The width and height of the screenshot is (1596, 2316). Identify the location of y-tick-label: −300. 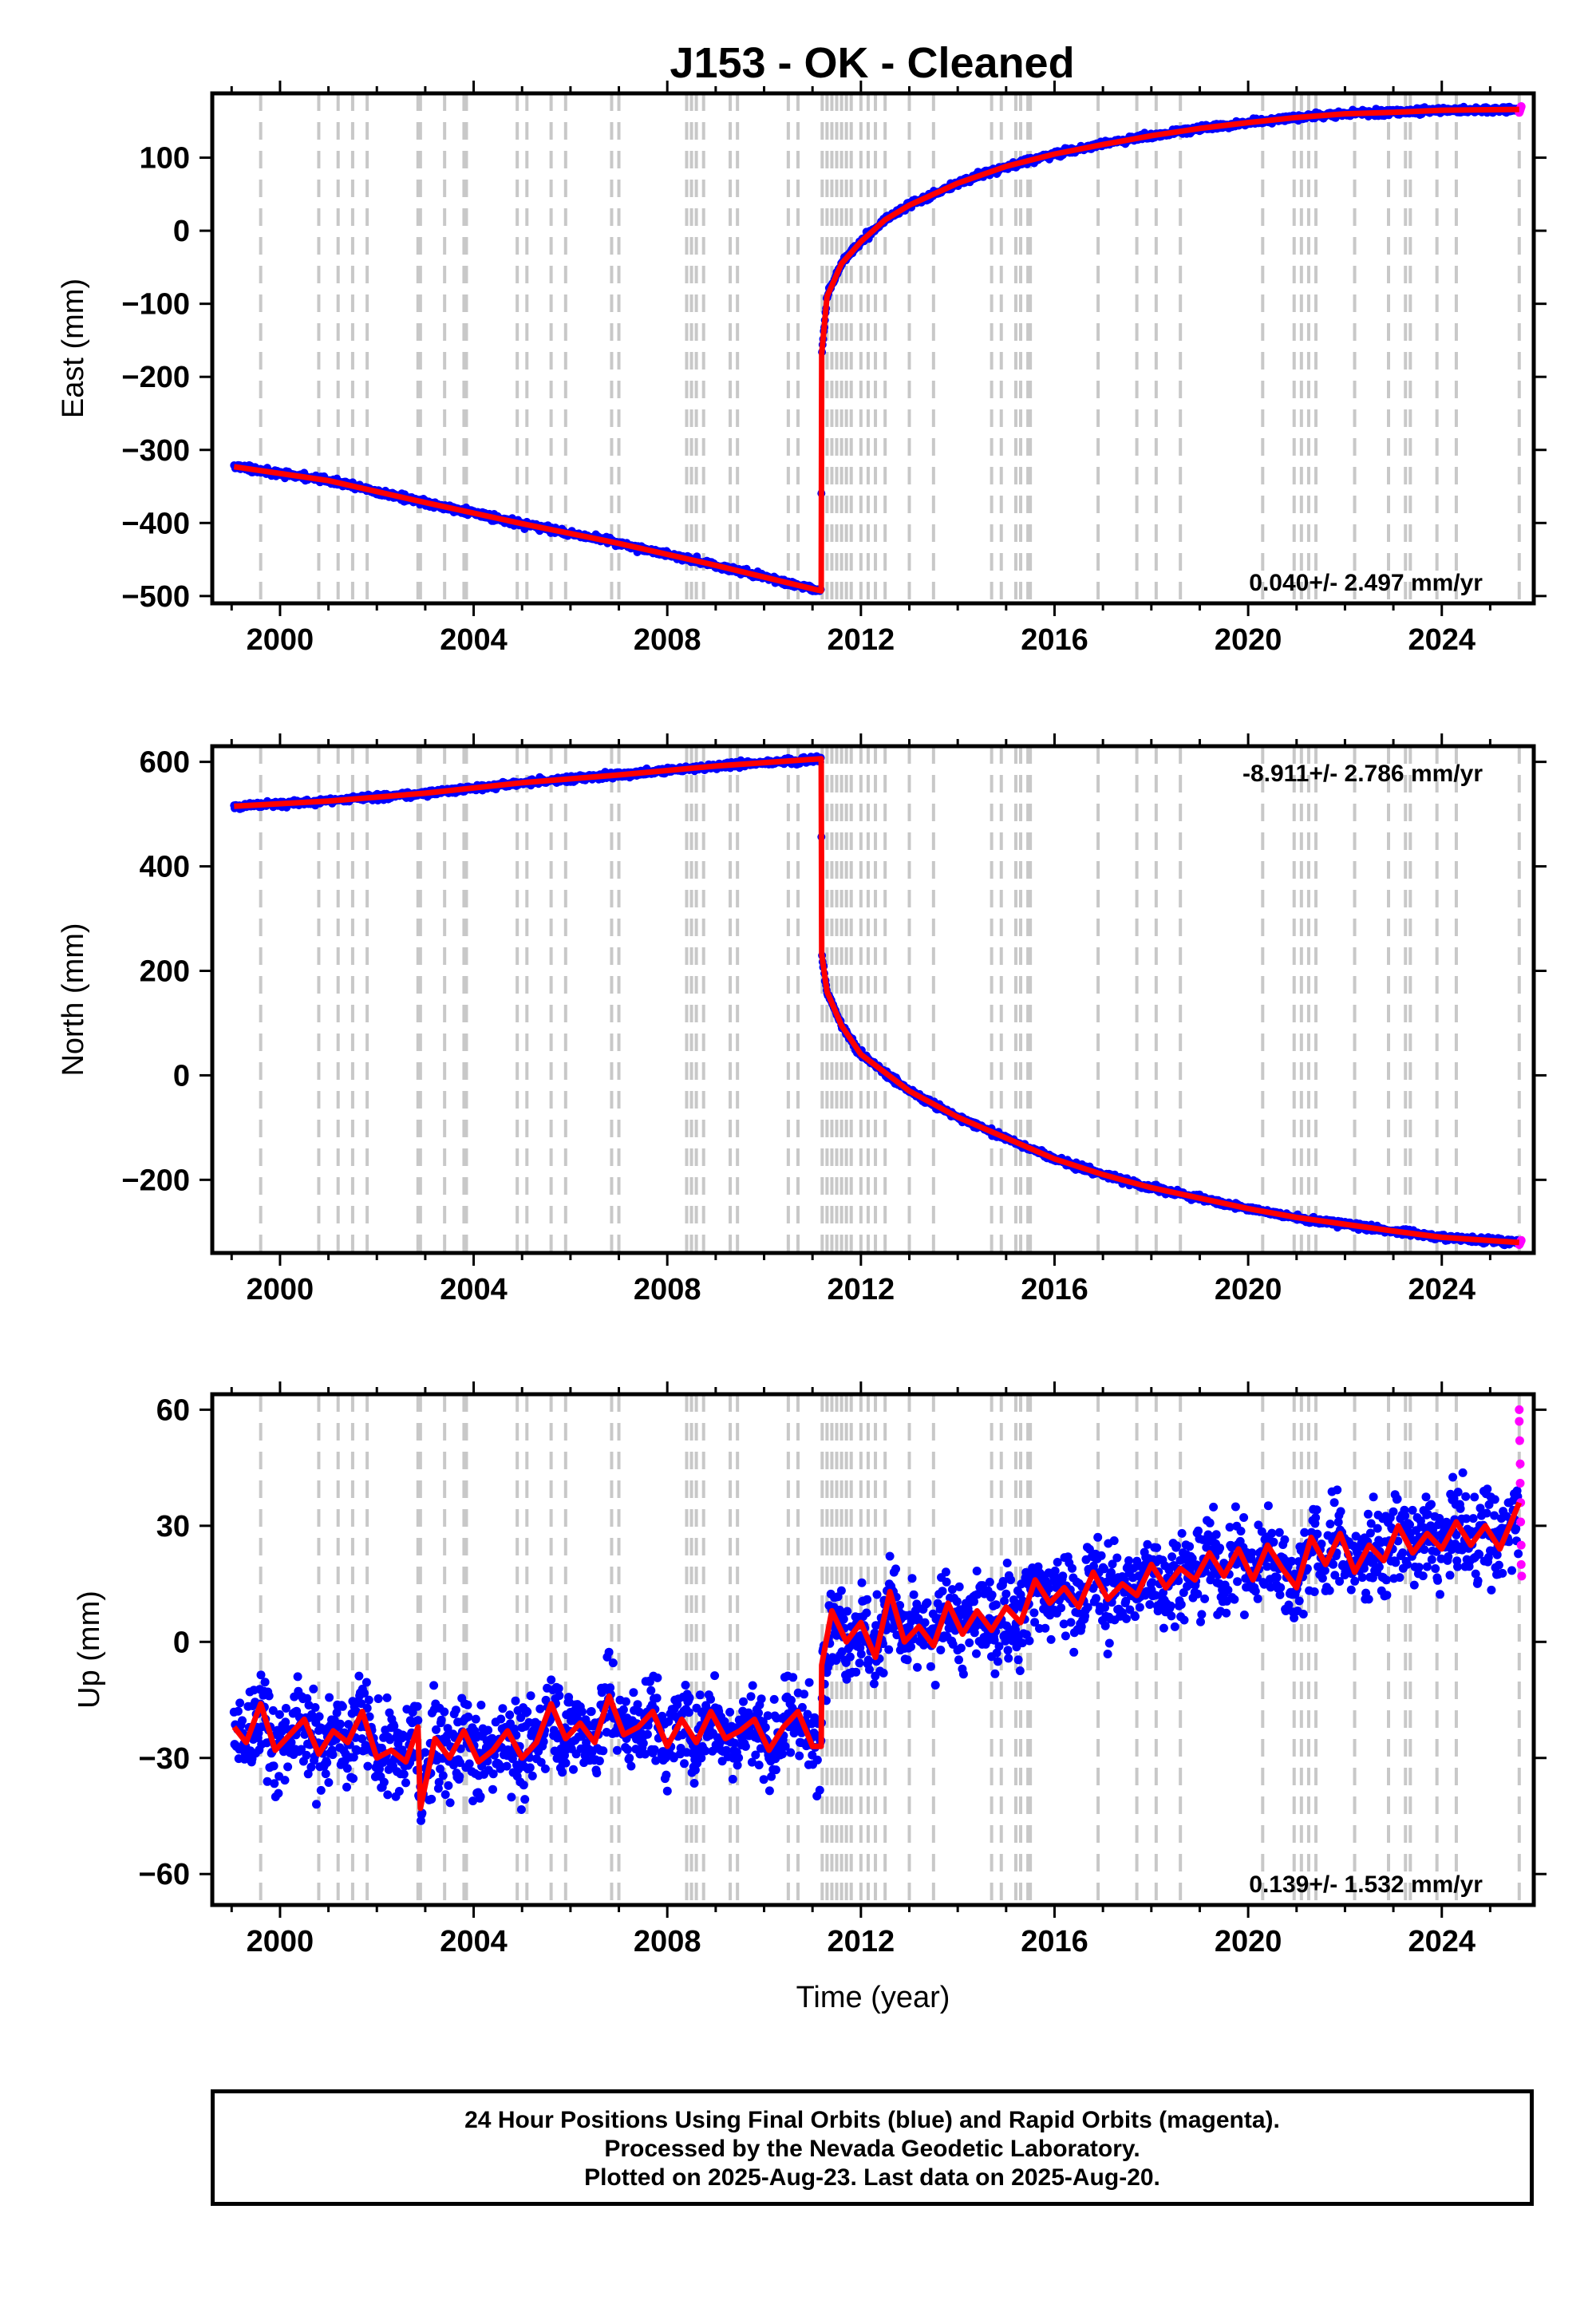
(155, 451).